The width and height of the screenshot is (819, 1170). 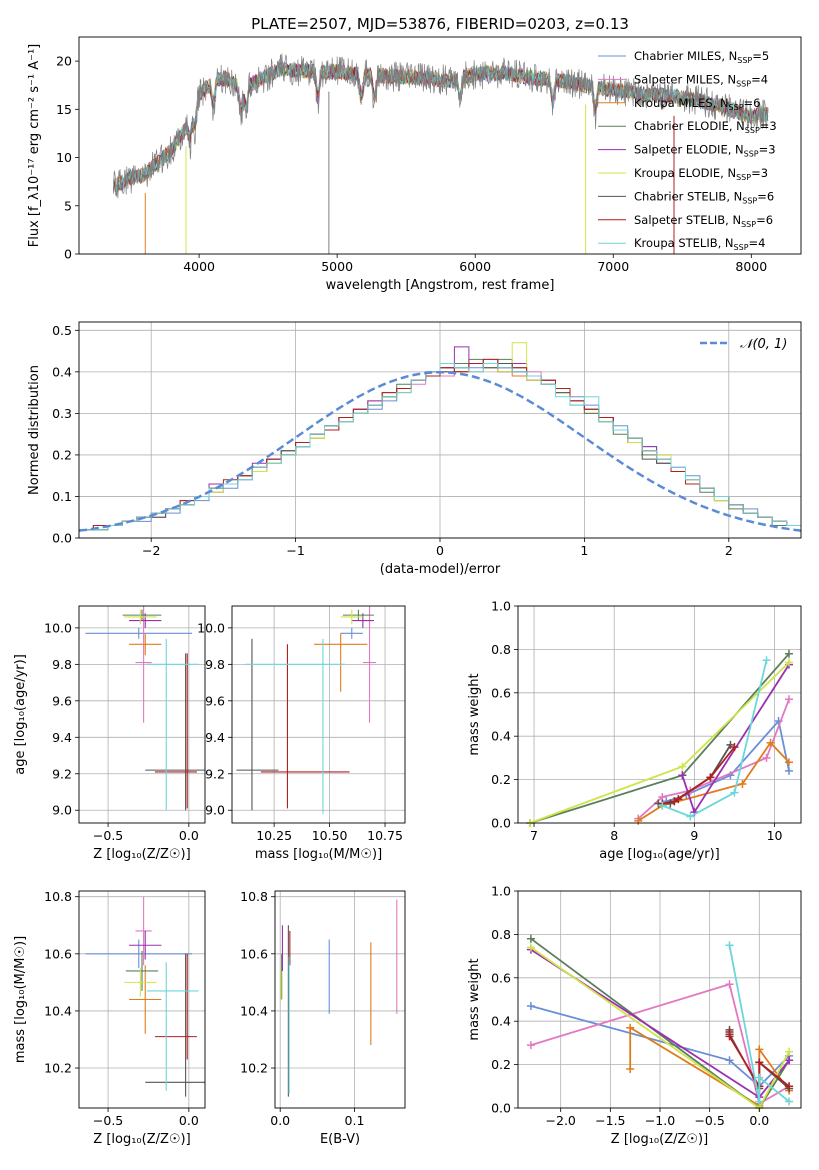 I want to click on legend-label: Chabrier STELIB, NSSP=6, so click(x=704, y=197).